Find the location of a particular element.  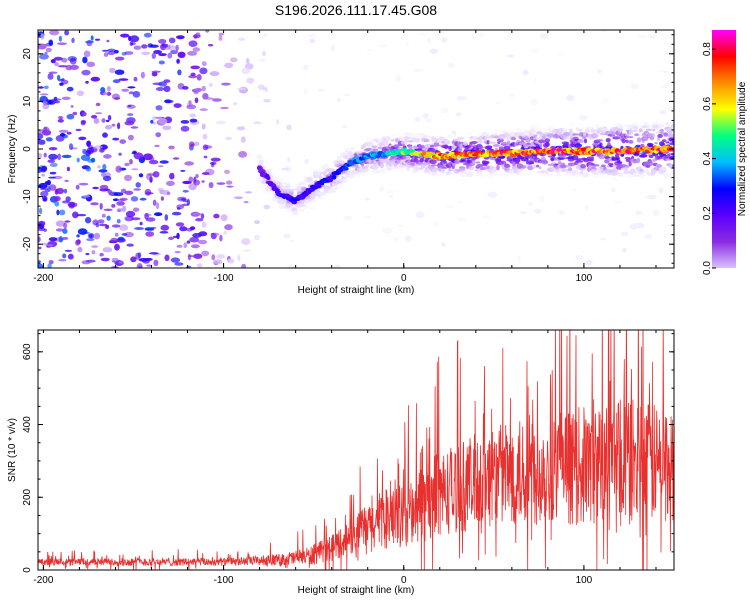

snr-x-tick-label: 0 is located at coordinates (404, 580).